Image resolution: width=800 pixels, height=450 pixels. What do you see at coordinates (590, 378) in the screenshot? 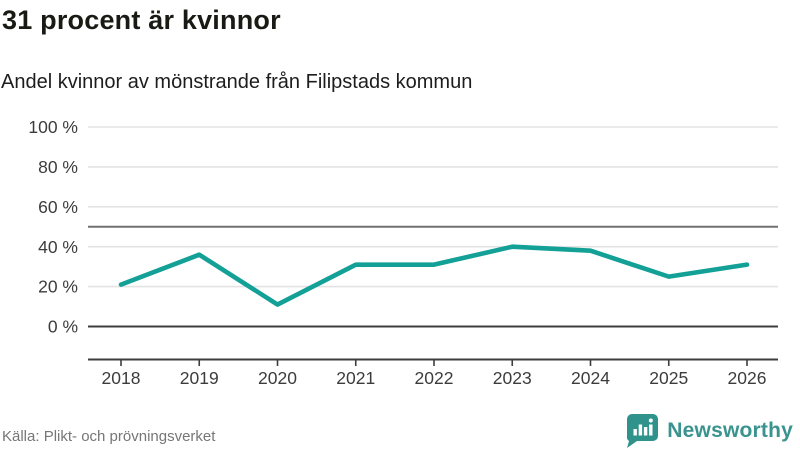
I see `x-tick-label: 2024` at bounding box center [590, 378].